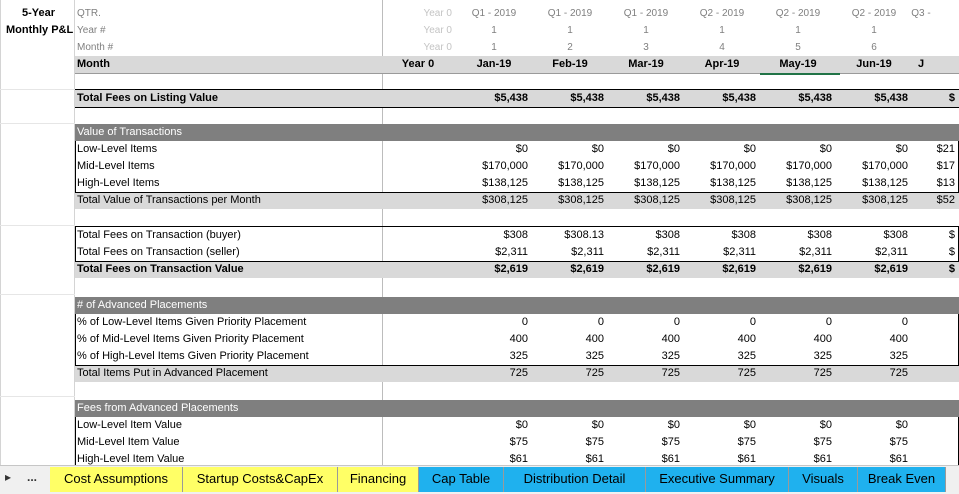  I want to click on scroll-tabs-right-icon: ▸, so click(8, 477).